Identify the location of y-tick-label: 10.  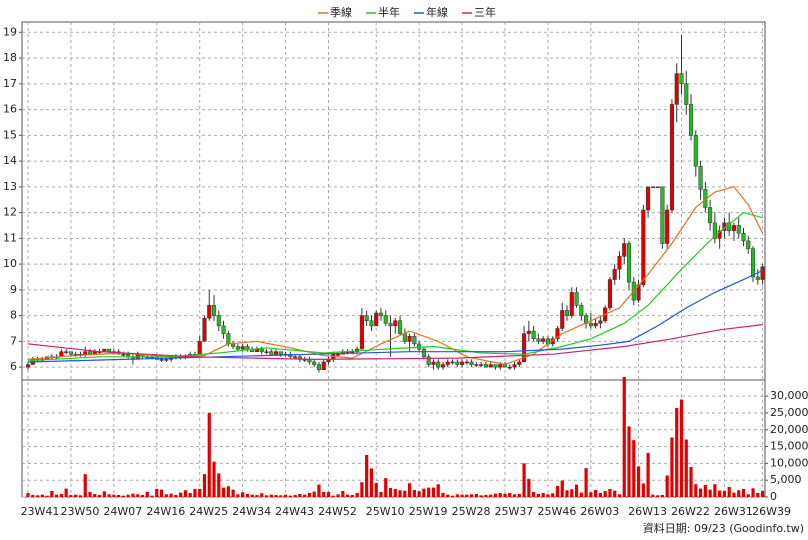
(10, 263).